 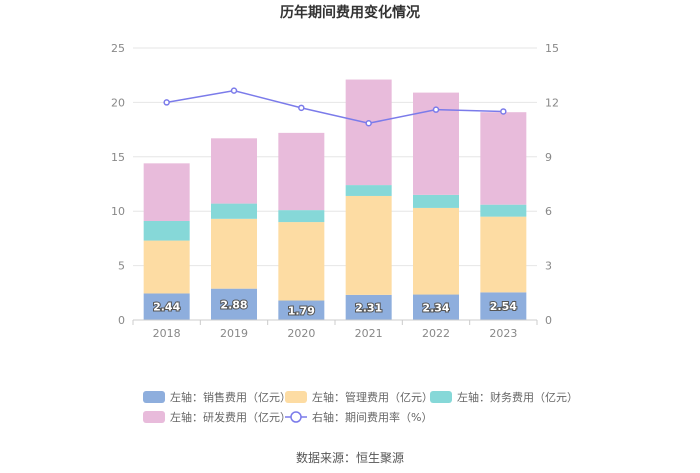 I want to click on legend-item-2: 左轴：财务费用（亿元）, so click(x=504, y=397).